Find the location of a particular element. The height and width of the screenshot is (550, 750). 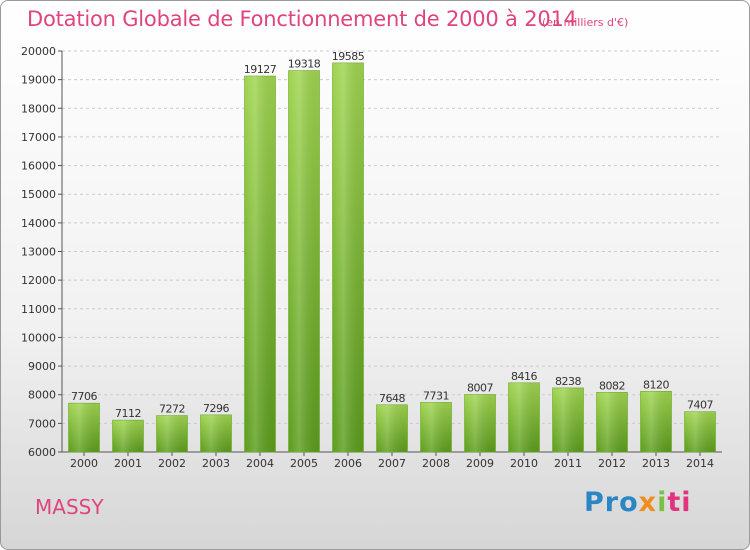

logo-part: ti is located at coordinates (679, 502).